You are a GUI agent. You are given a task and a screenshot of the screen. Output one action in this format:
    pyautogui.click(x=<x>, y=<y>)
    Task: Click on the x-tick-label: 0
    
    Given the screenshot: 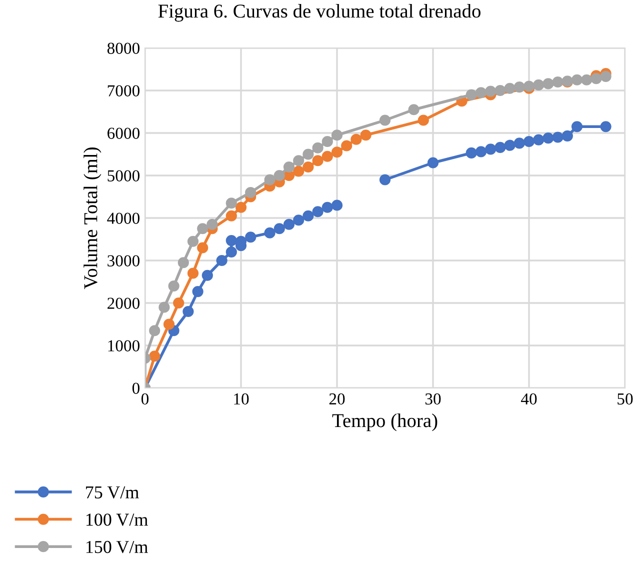 What is the action you would take?
    pyautogui.click(x=145, y=399)
    